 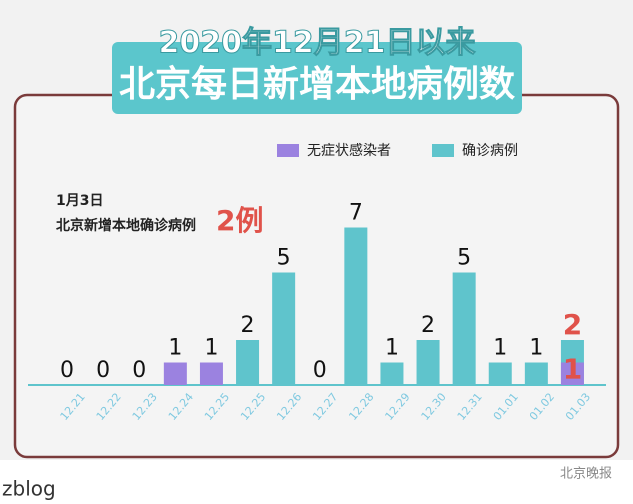 I want to click on title-box, so click(x=317, y=78).